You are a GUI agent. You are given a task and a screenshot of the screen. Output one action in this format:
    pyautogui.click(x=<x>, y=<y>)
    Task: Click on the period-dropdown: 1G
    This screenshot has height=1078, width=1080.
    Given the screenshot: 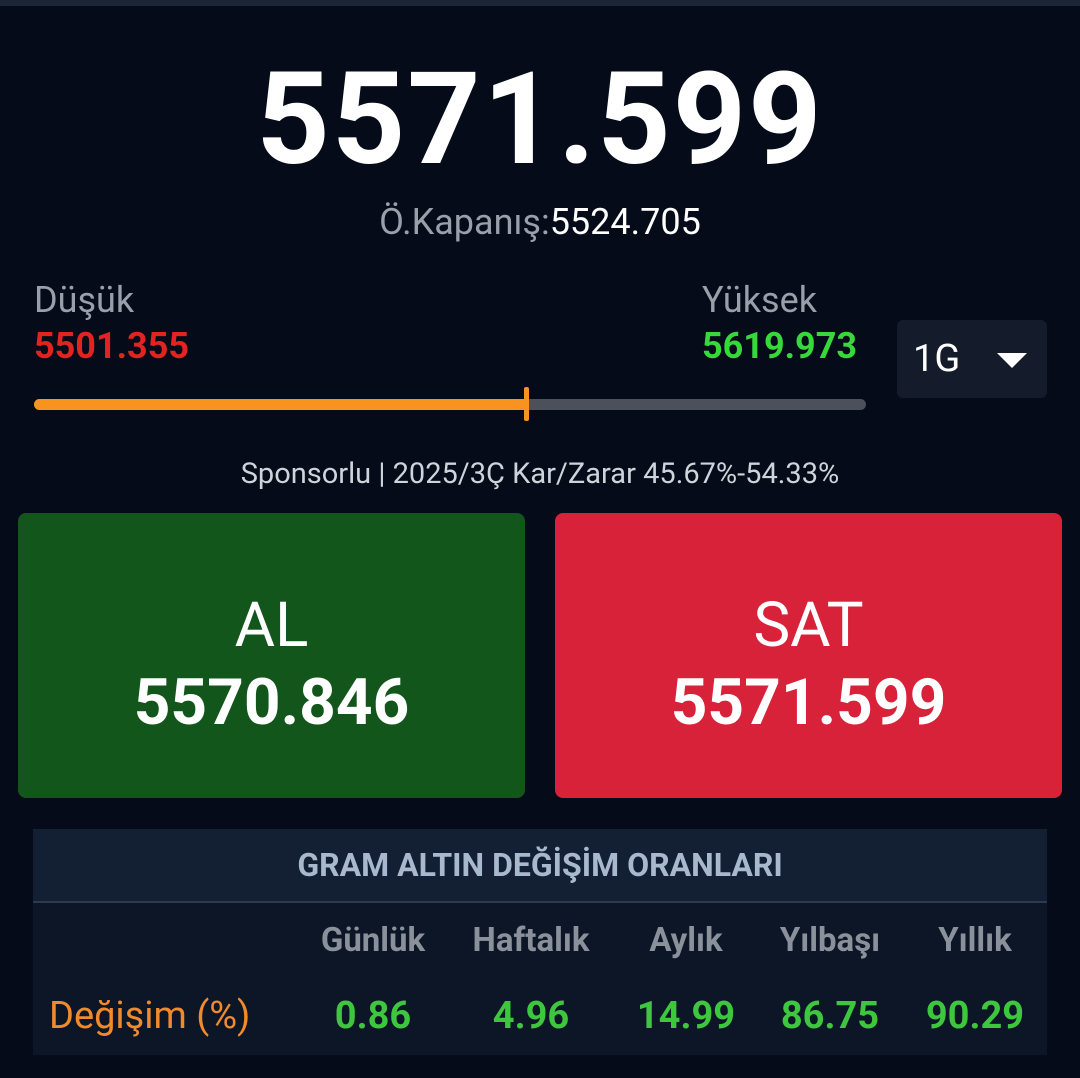 What is the action you would take?
    pyautogui.click(x=972, y=359)
    